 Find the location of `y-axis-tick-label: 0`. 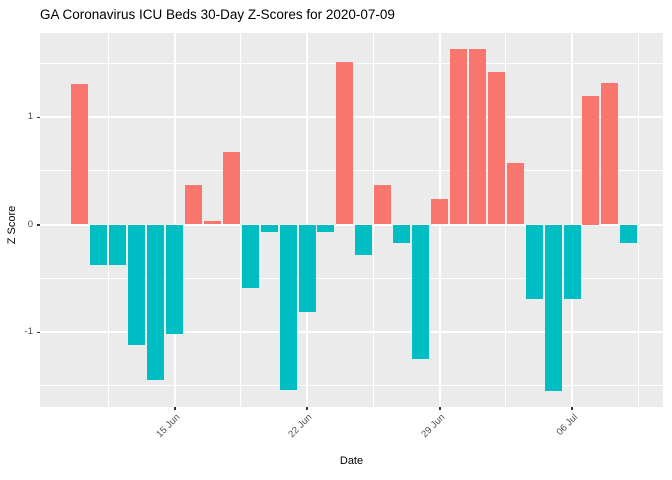

y-axis-tick-label: 0 is located at coordinates (30, 224).